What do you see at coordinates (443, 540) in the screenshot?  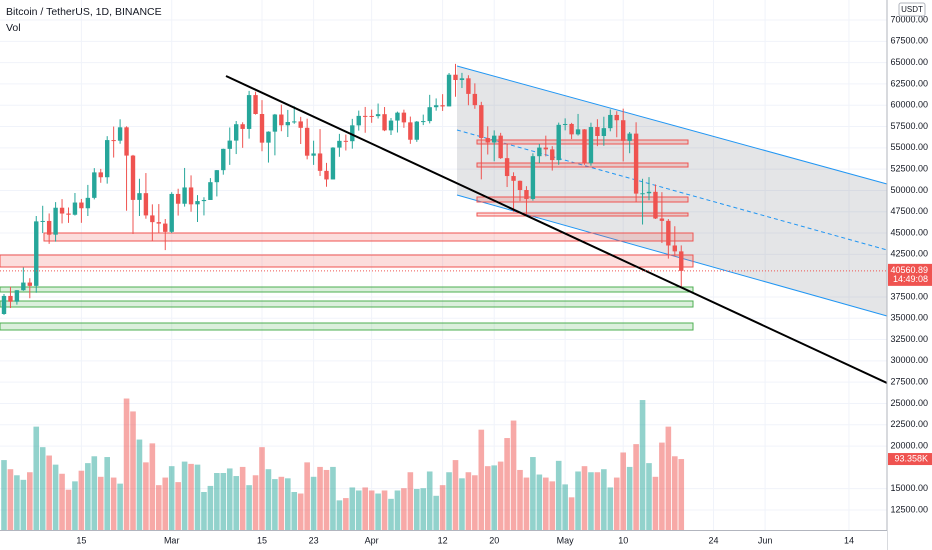 I see `time-axis` at bounding box center [443, 540].